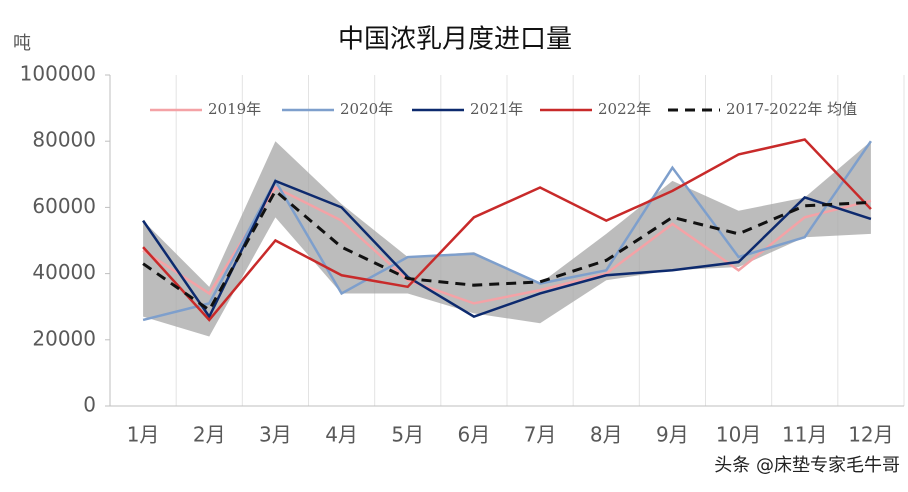 This screenshot has height=492, width=908. I want to click on x-tick-label: 6月, so click(474, 435).